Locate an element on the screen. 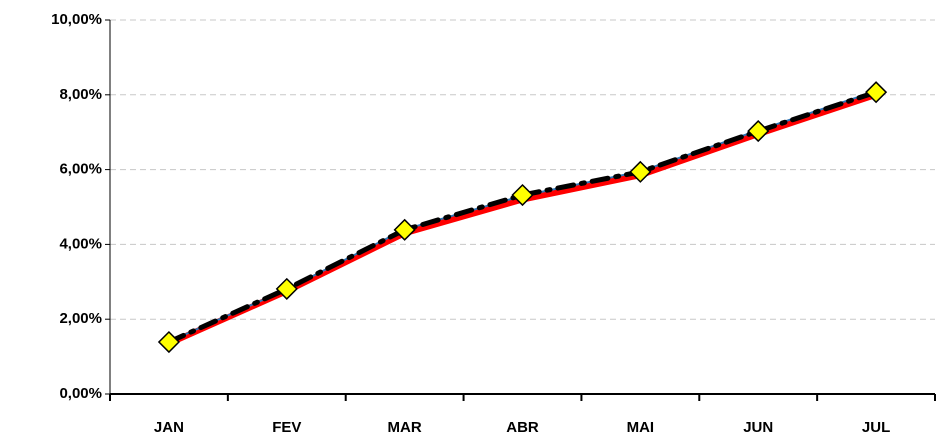 The width and height of the screenshot is (946, 439). y-tick-label: 8,00% is located at coordinates (80, 94).